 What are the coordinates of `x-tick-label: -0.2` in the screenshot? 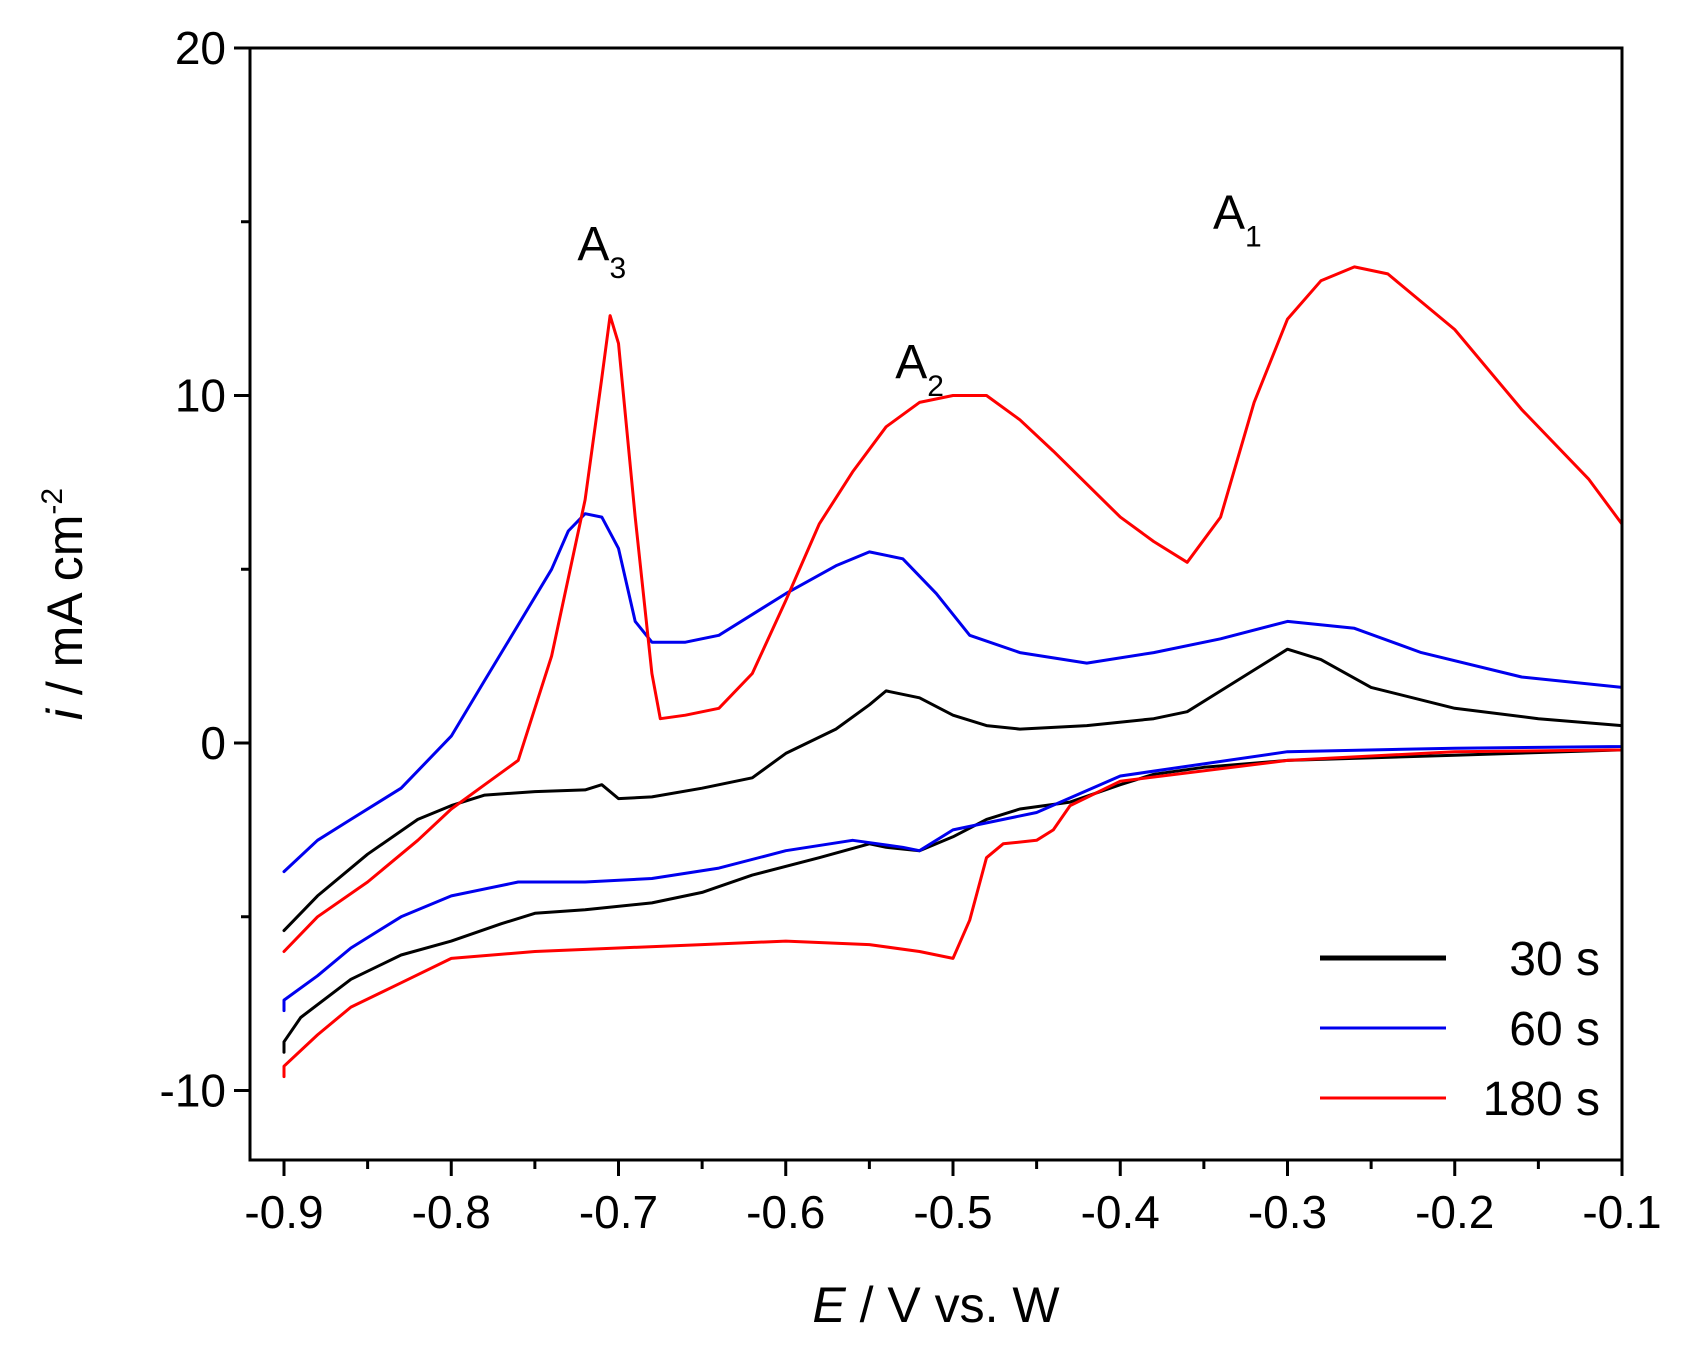 It's located at (1454, 1212).